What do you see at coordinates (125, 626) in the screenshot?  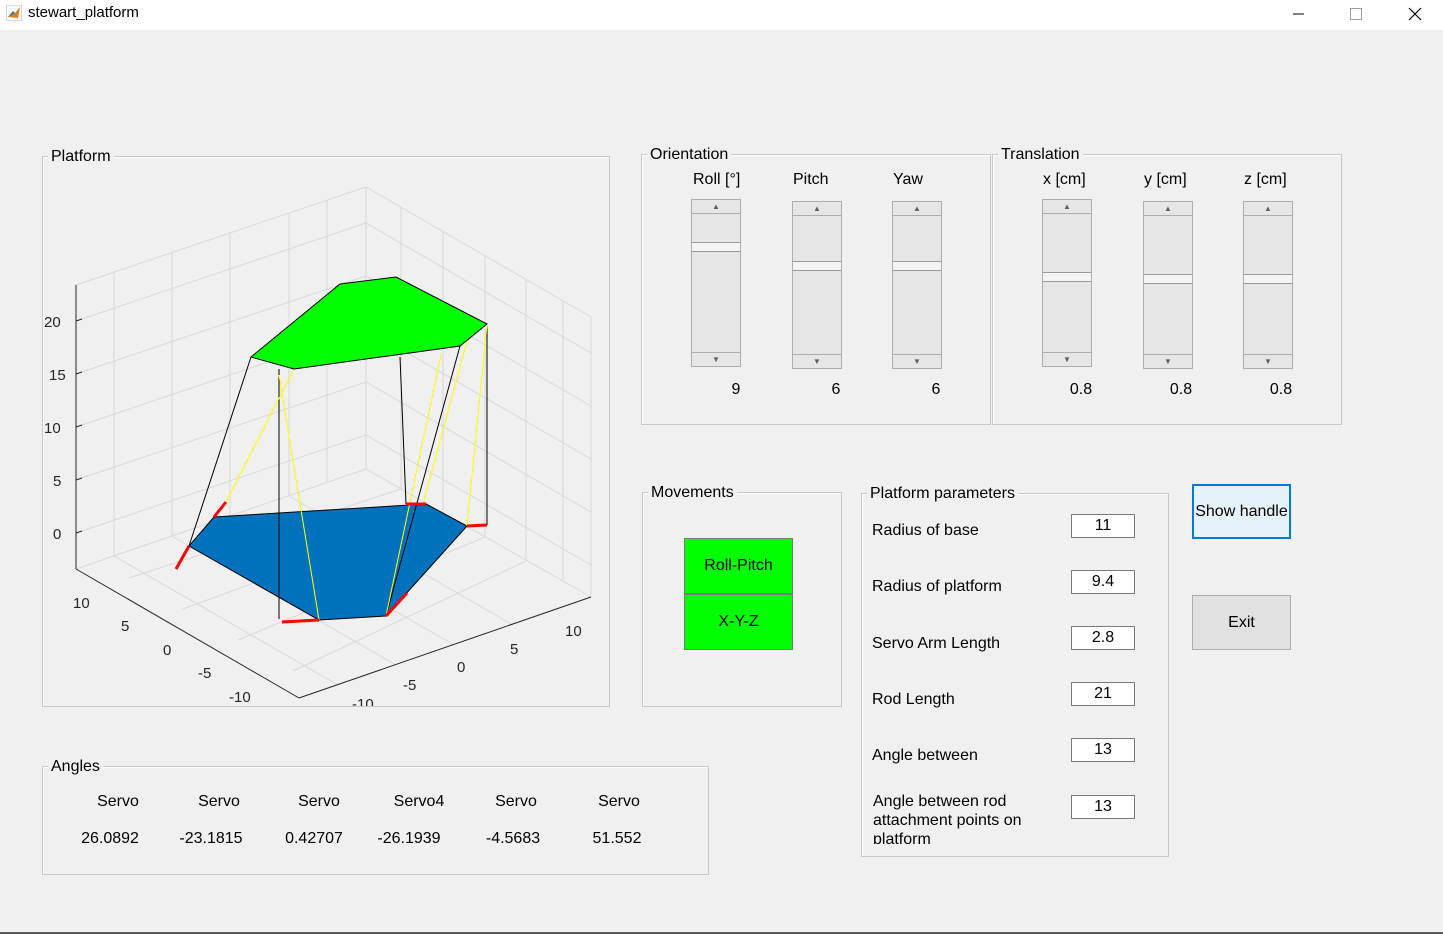 I see `x-tick: 5` at bounding box center [125, 626].